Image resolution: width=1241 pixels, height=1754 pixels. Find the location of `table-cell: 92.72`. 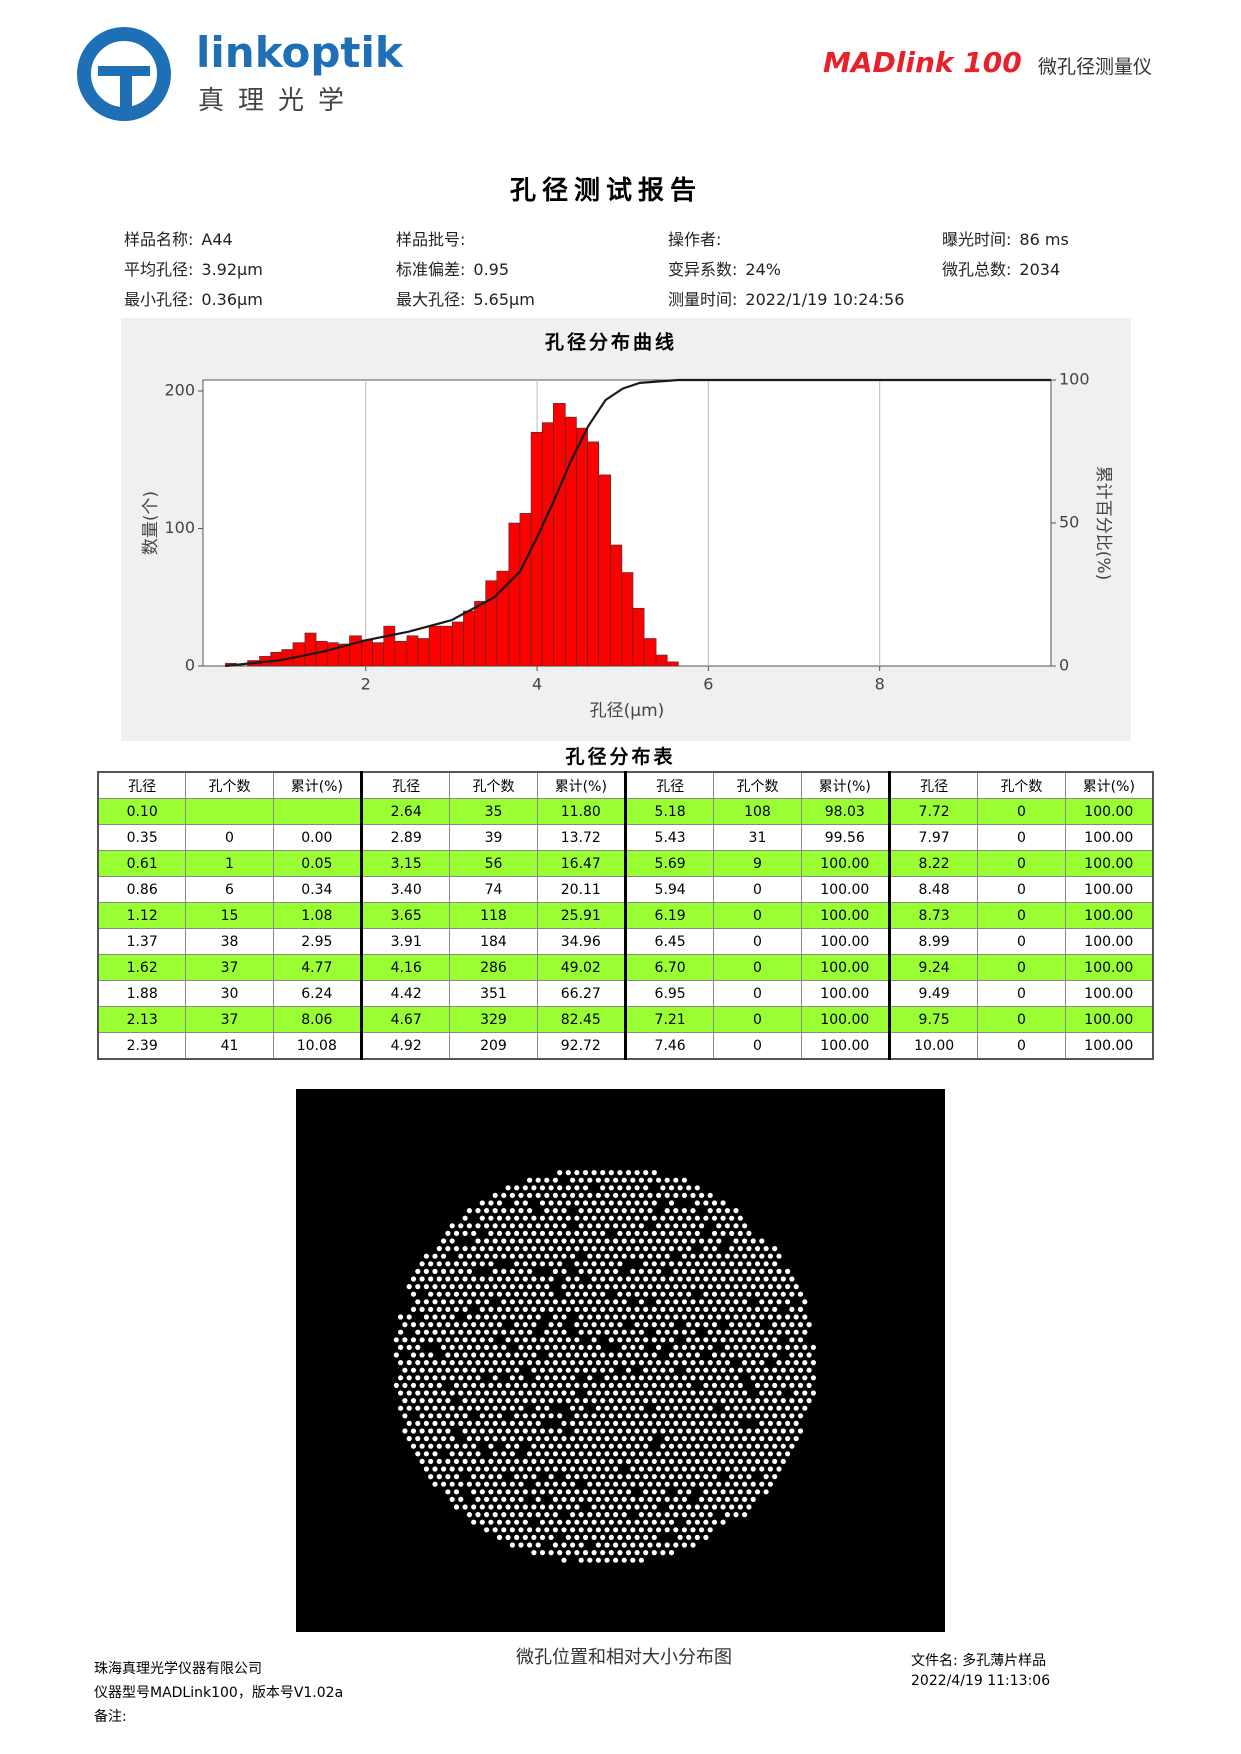

table-cell: 92.72 is located at coordinates (581, 1046).